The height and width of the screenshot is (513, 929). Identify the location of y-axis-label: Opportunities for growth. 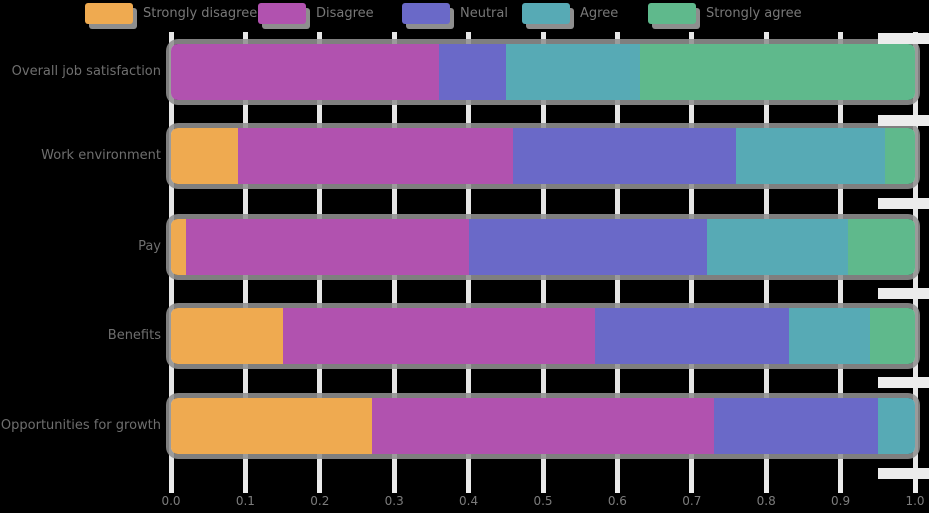
(80, 425).